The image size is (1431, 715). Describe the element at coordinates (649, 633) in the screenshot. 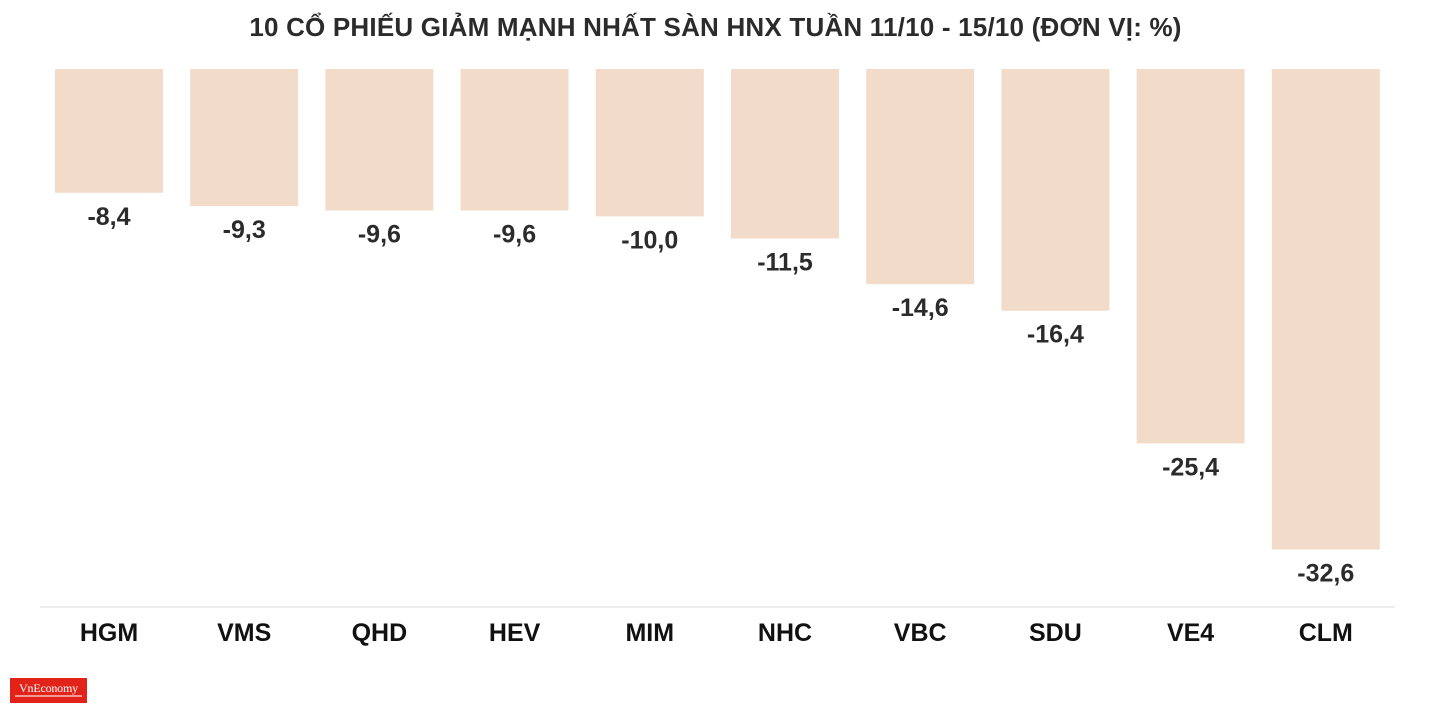

I see `category-label-mim: MIM` at that location.